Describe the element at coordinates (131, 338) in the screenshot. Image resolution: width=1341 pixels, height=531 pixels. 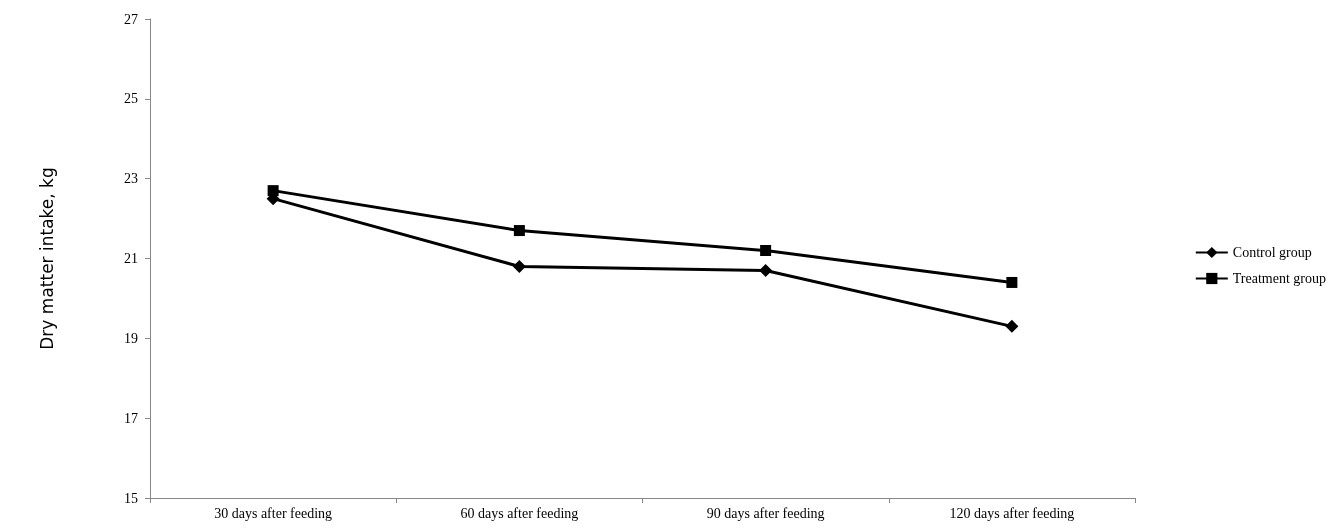
I see `y-tick-label: 19` at that location.